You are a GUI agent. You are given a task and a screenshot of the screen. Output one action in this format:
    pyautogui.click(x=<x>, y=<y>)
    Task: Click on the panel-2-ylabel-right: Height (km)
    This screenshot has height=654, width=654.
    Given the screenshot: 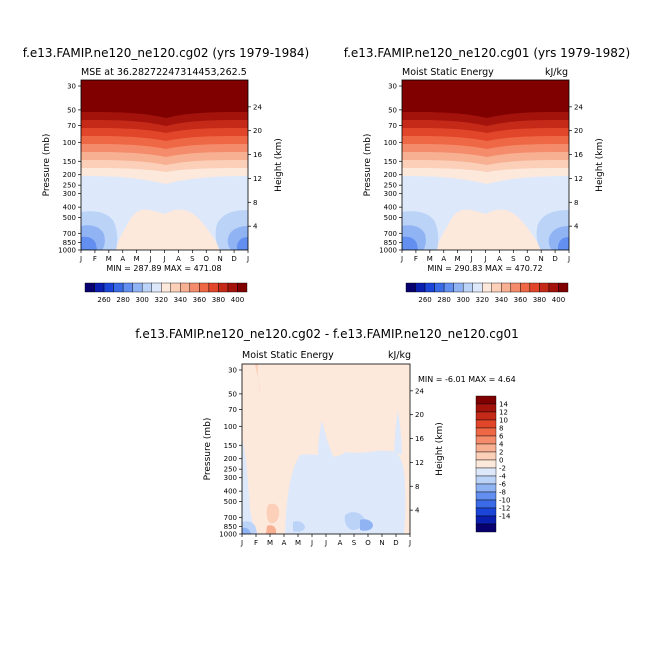 What is the action you would take?
    pyautogui.click(x=600, y=165)
    